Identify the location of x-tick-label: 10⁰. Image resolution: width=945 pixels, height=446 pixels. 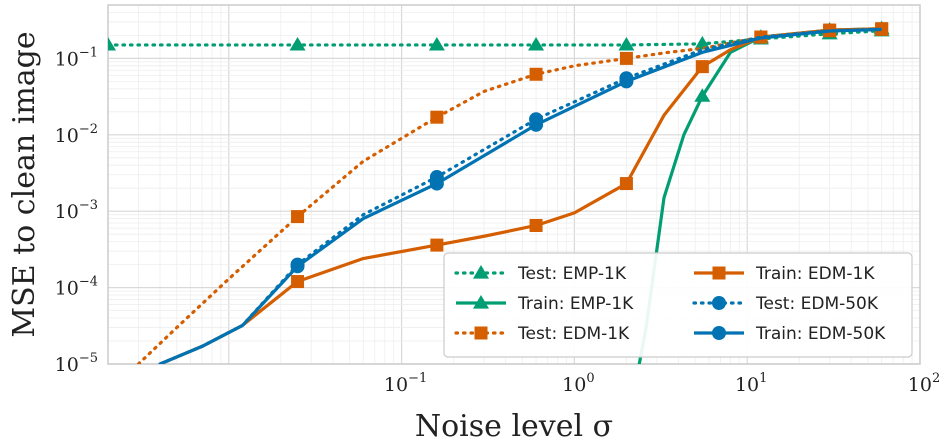
(578, 383).